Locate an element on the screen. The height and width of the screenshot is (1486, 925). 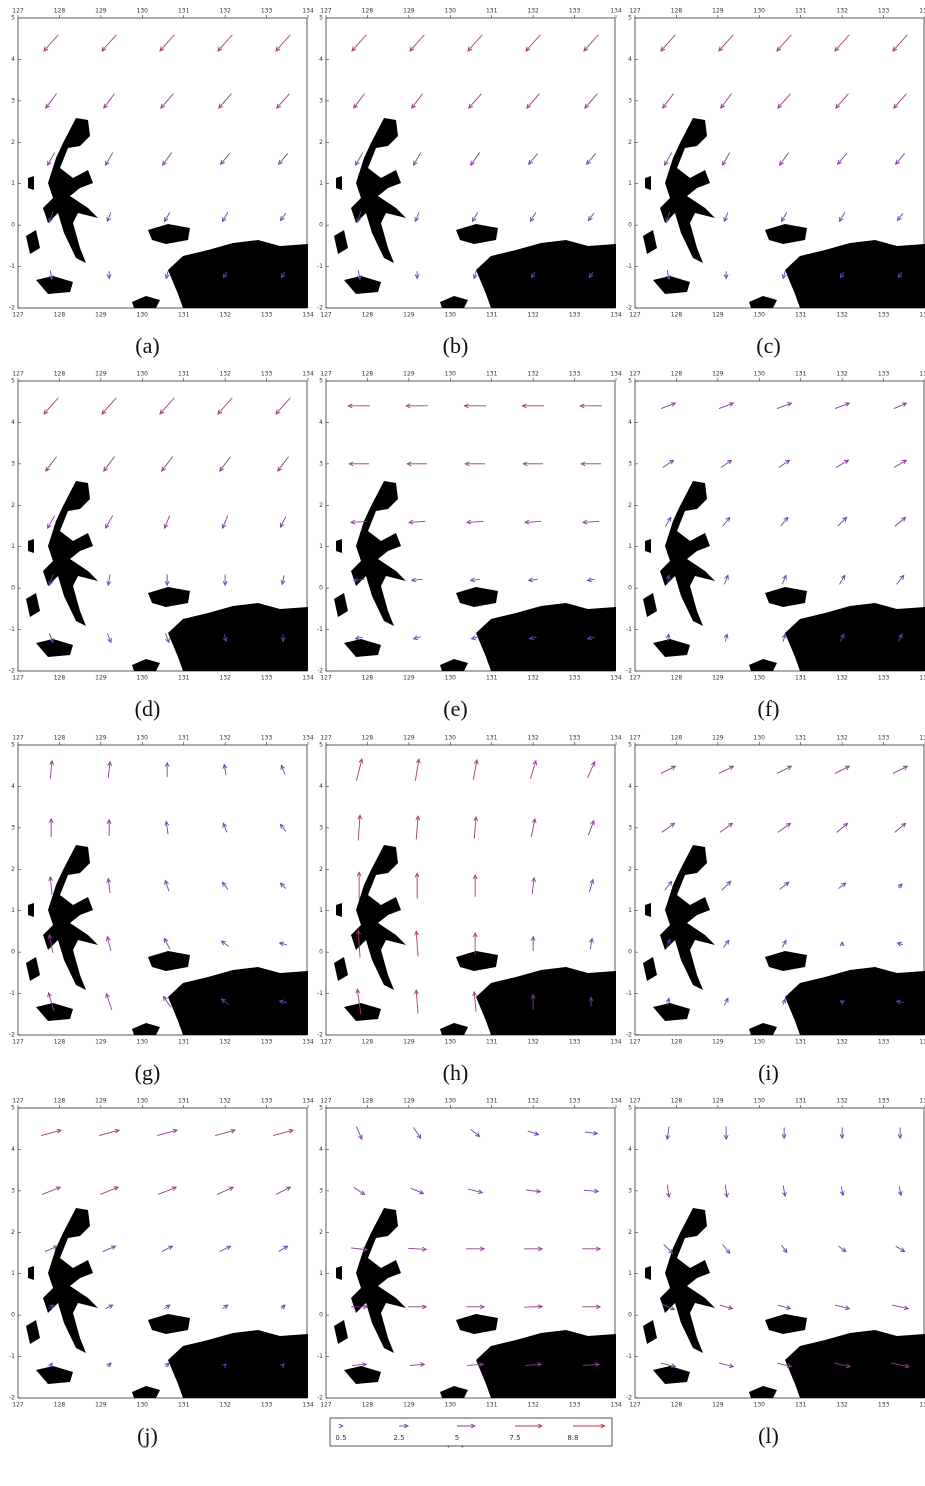
panel-label: (a) is located at coordinates (147, 345).